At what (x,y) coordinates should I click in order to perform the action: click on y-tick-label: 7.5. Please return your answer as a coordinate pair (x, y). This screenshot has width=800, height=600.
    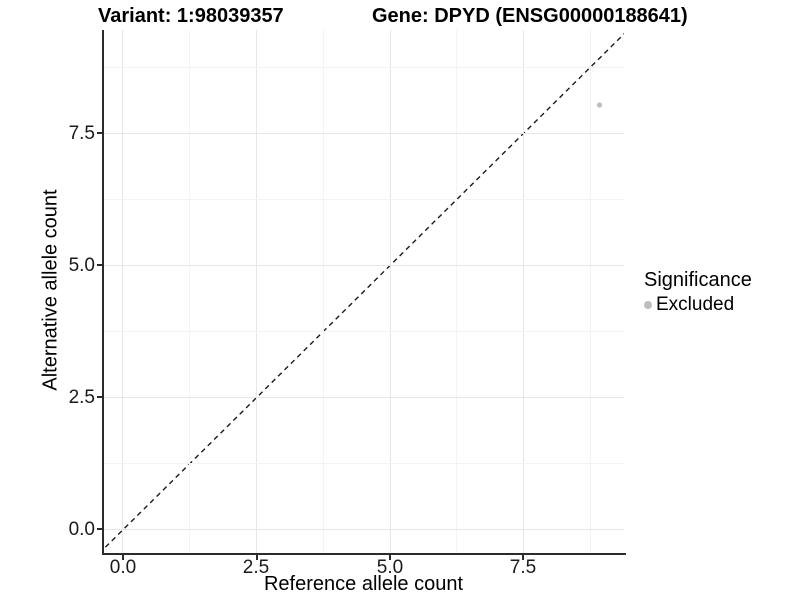
    Looking at the image, I should click on (81, 133).